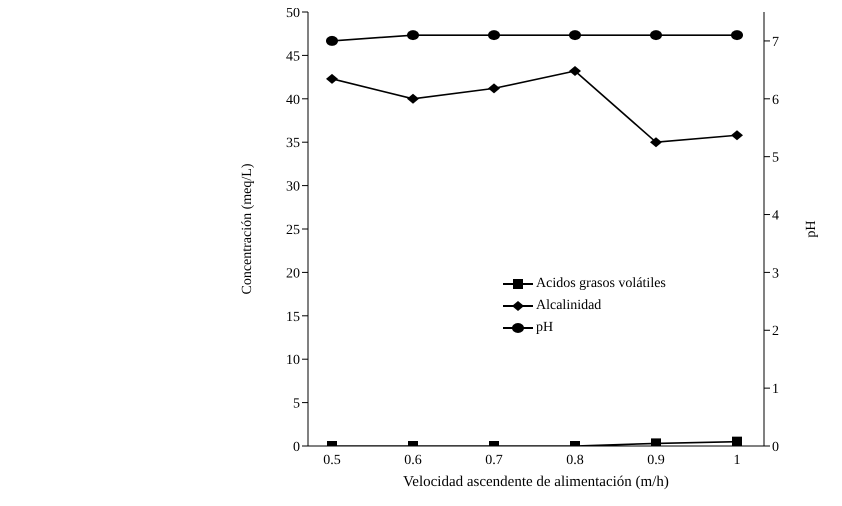  I want to click on y-tick-label: 25, so click(293, 230).